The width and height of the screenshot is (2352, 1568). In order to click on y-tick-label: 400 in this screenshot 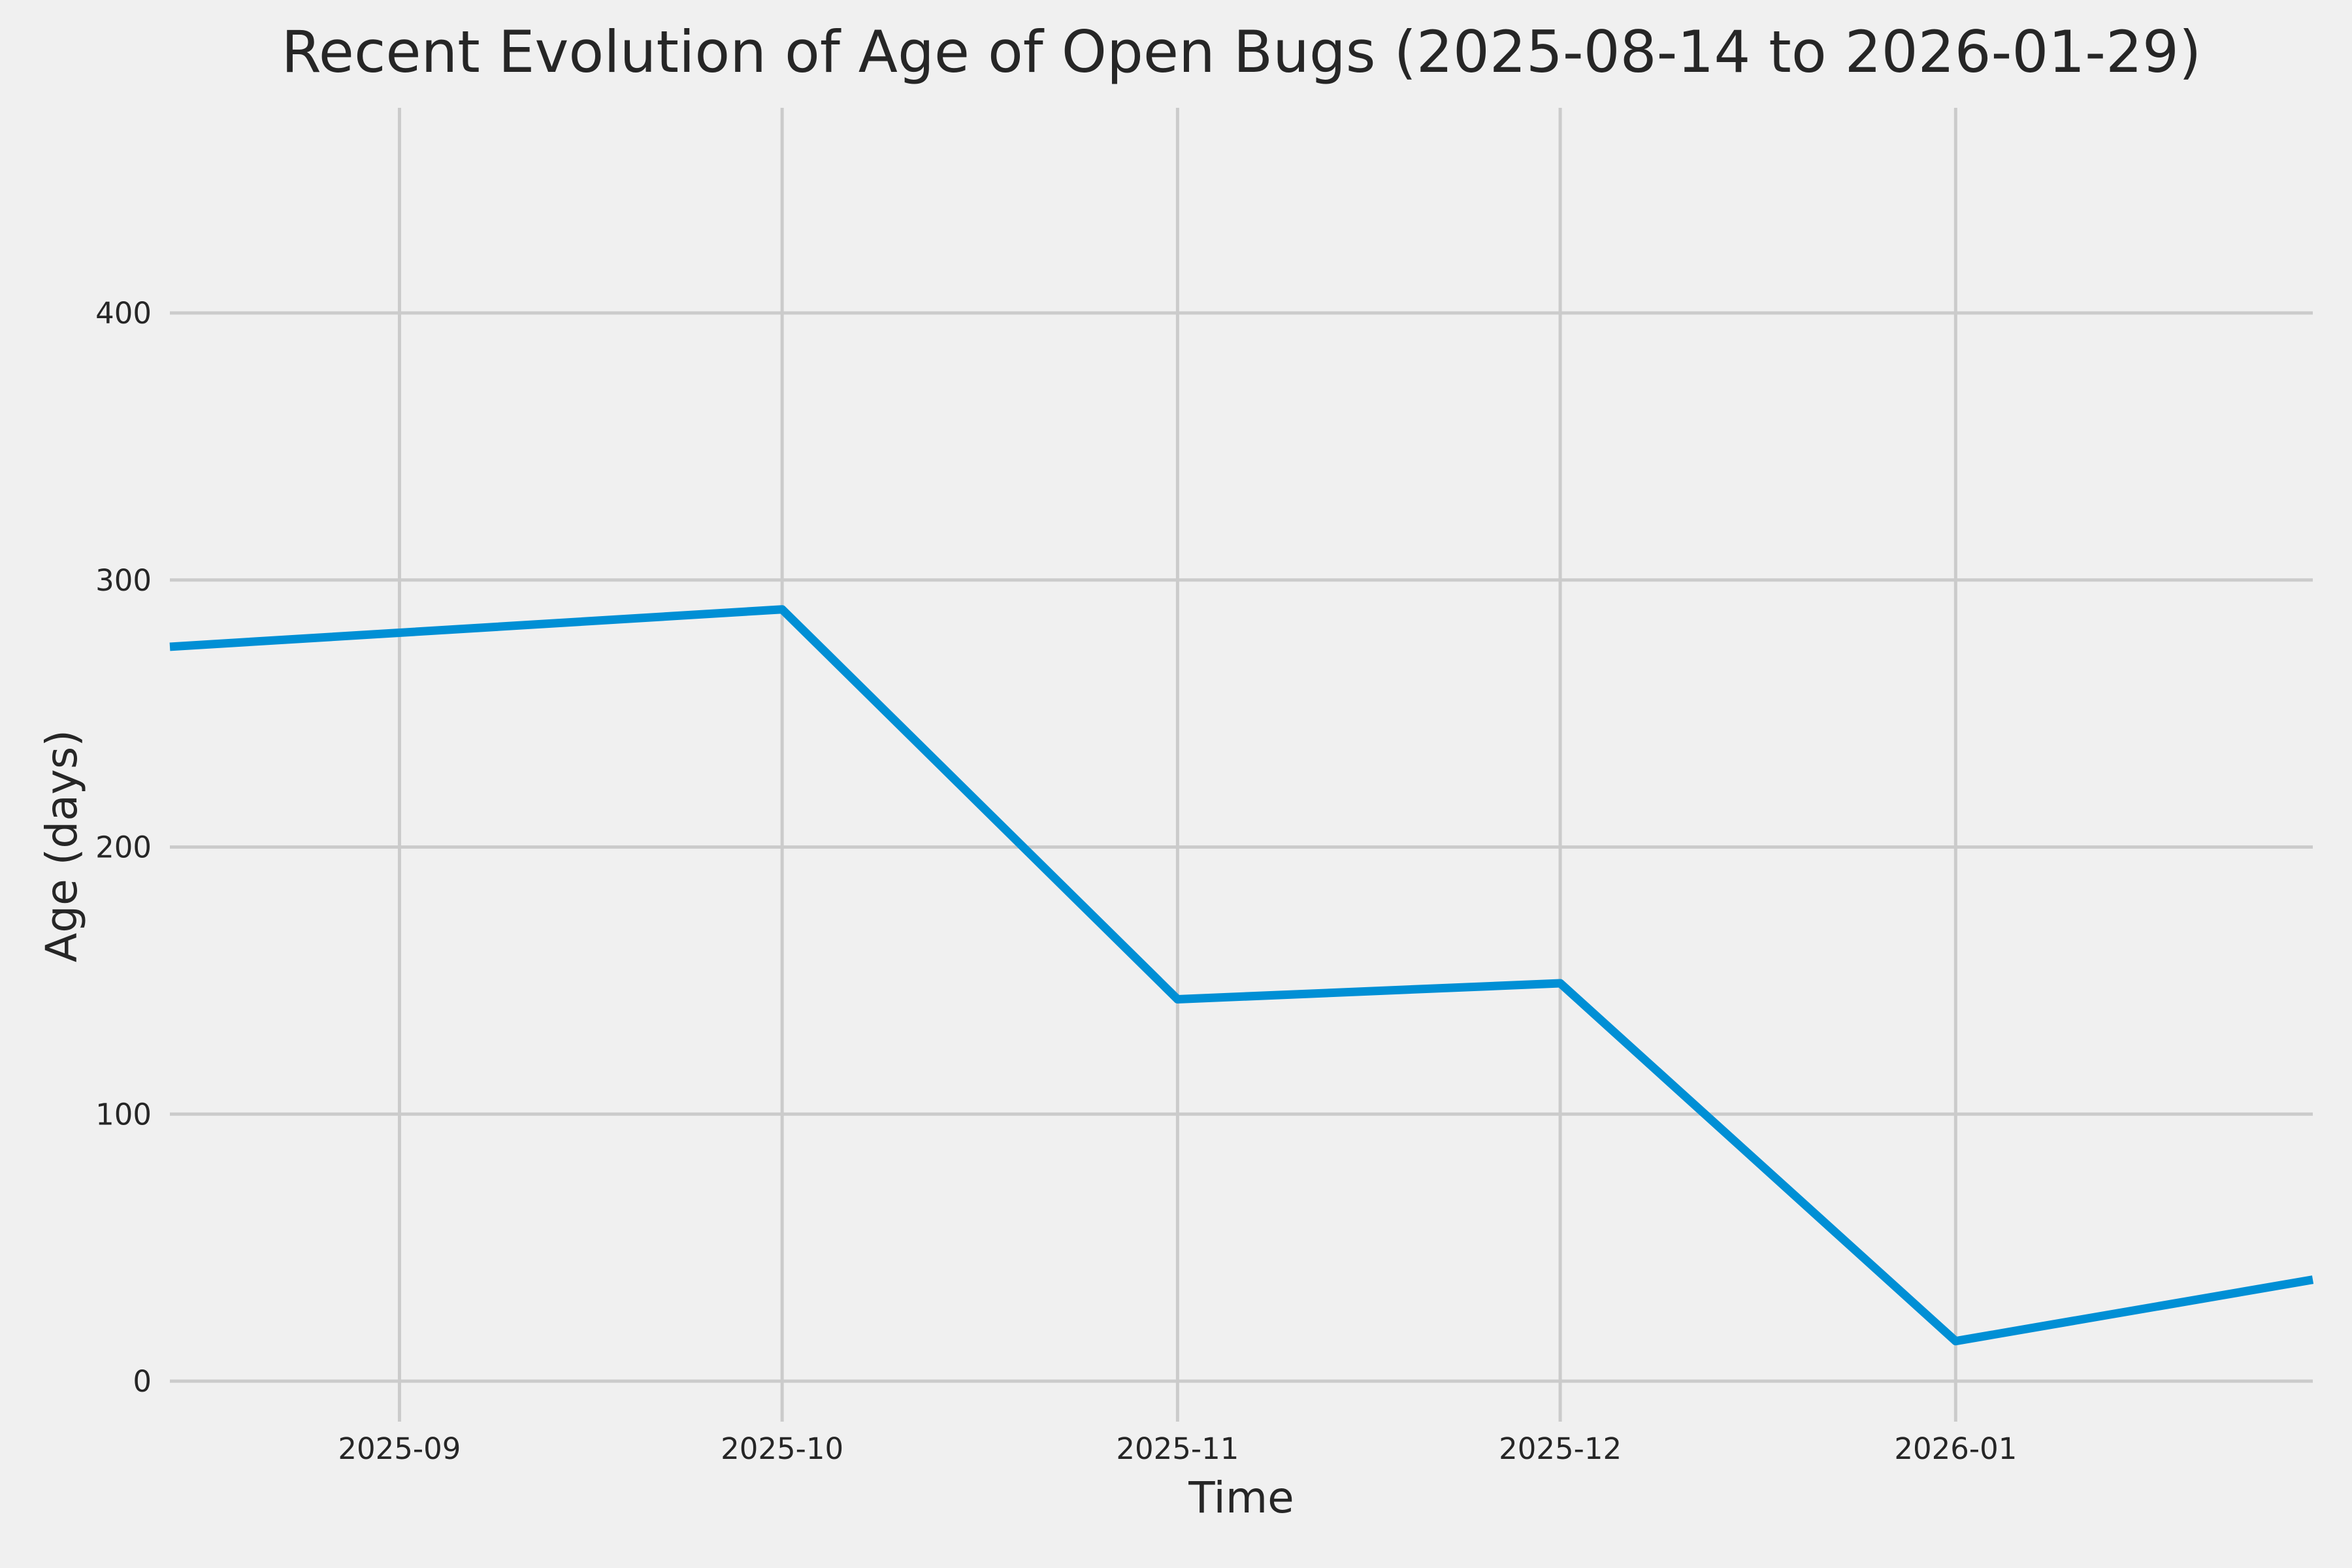, I will do `click(123, 313)`.